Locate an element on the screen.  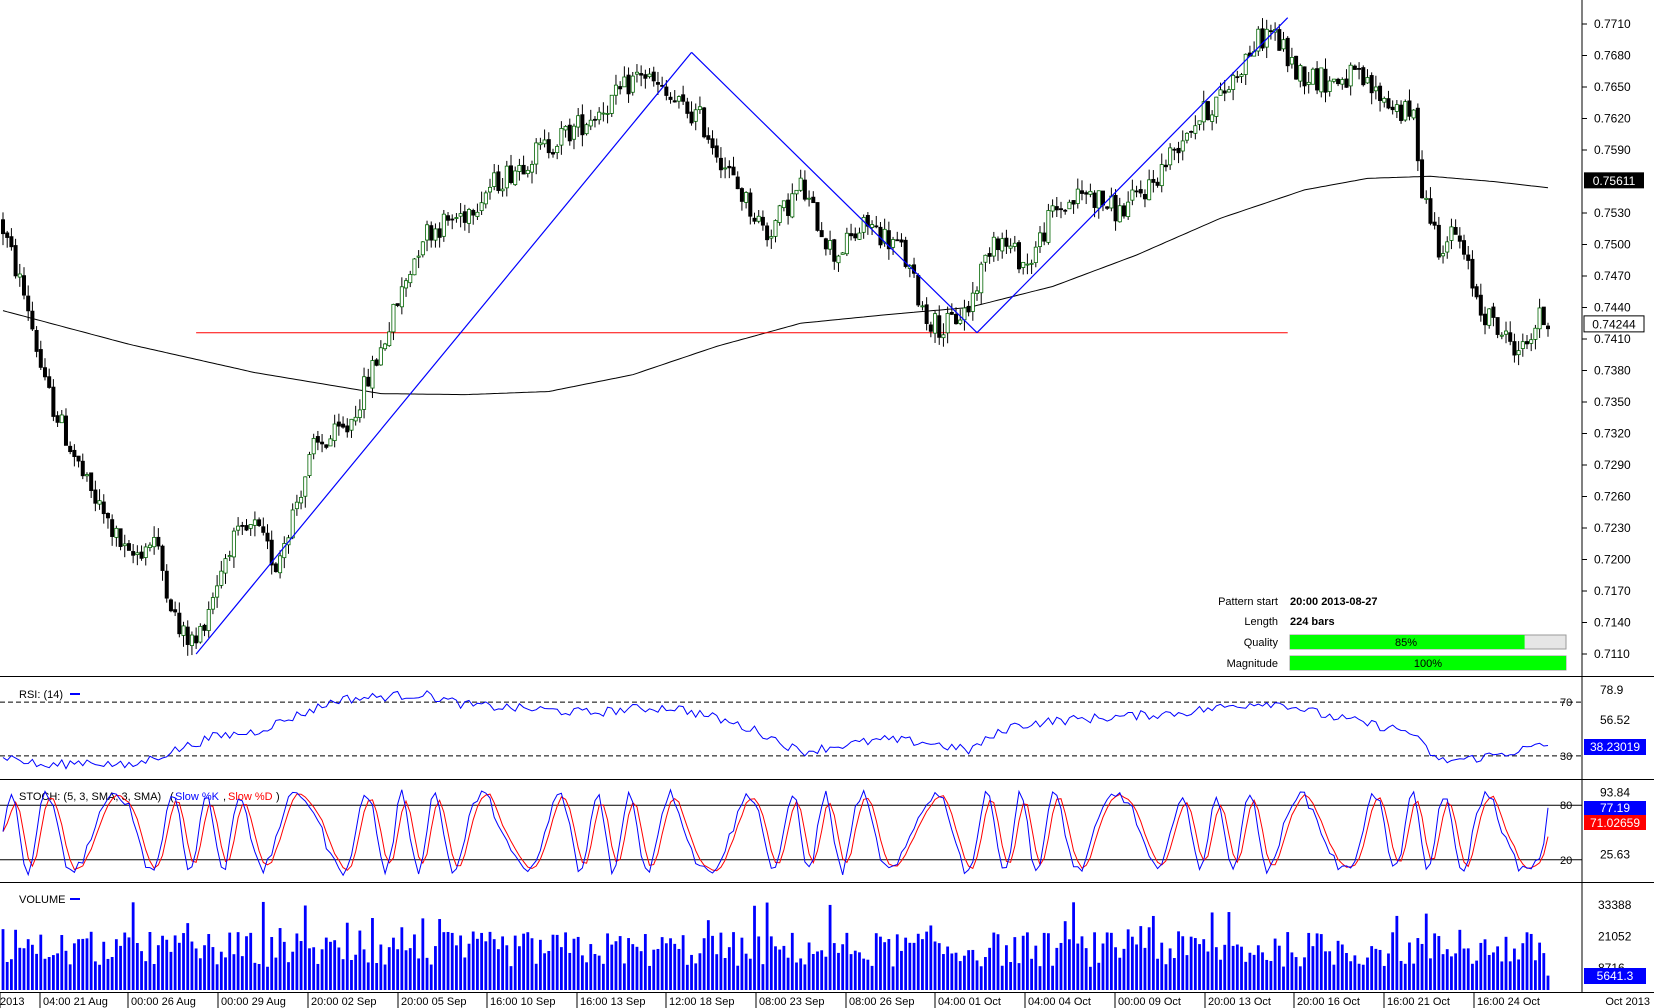
current-price-value: 0.75611 is located at coordinates (1614, 181).